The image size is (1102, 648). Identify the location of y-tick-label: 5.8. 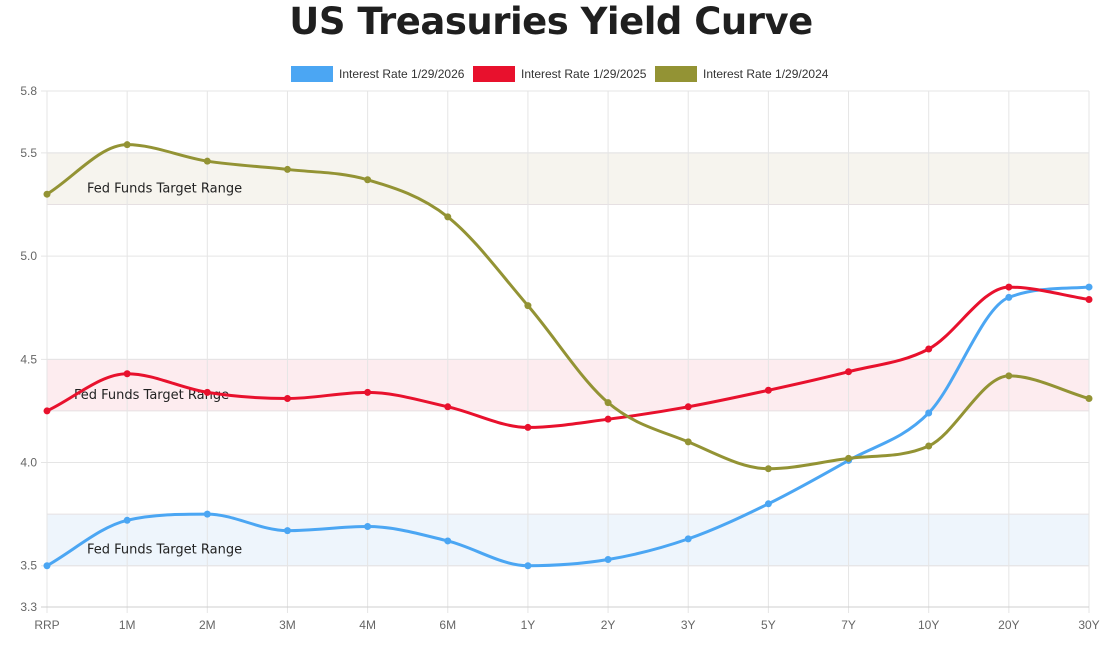
(28, 91).